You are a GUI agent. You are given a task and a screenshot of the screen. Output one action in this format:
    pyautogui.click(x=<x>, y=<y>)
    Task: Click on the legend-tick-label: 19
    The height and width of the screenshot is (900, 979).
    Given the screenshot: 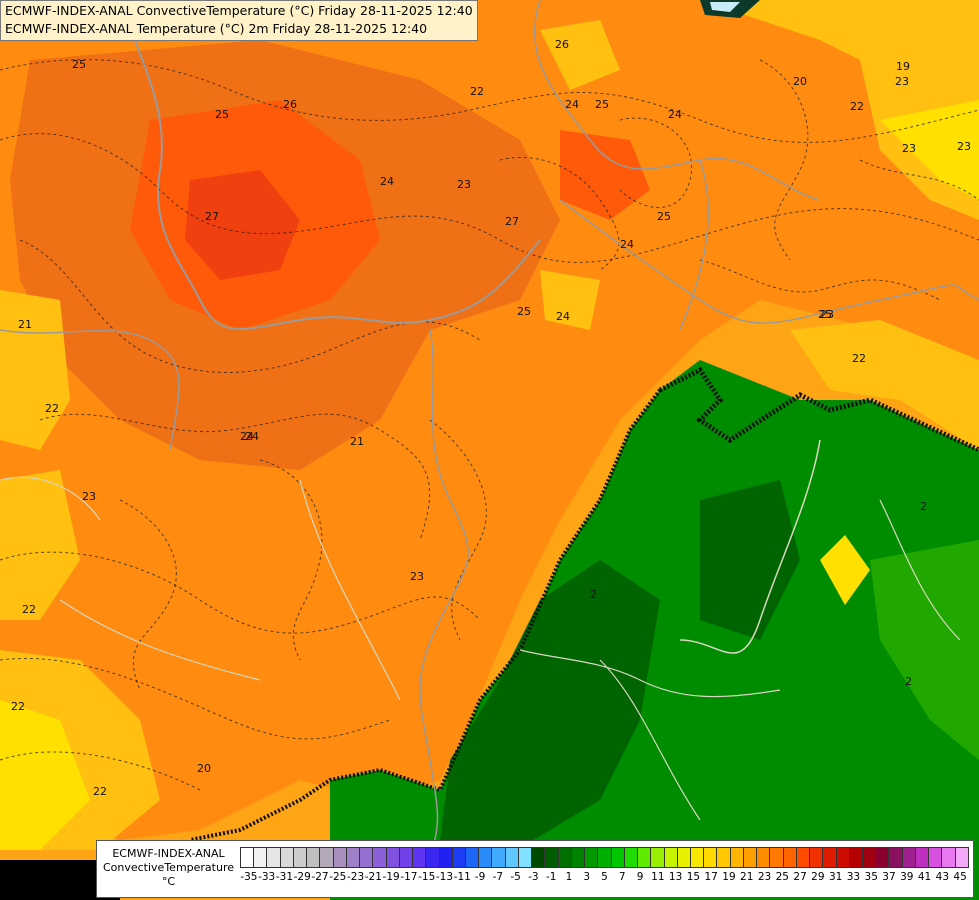 What is the action you would take?
    pyautogui.click(x=729, y=877)
    